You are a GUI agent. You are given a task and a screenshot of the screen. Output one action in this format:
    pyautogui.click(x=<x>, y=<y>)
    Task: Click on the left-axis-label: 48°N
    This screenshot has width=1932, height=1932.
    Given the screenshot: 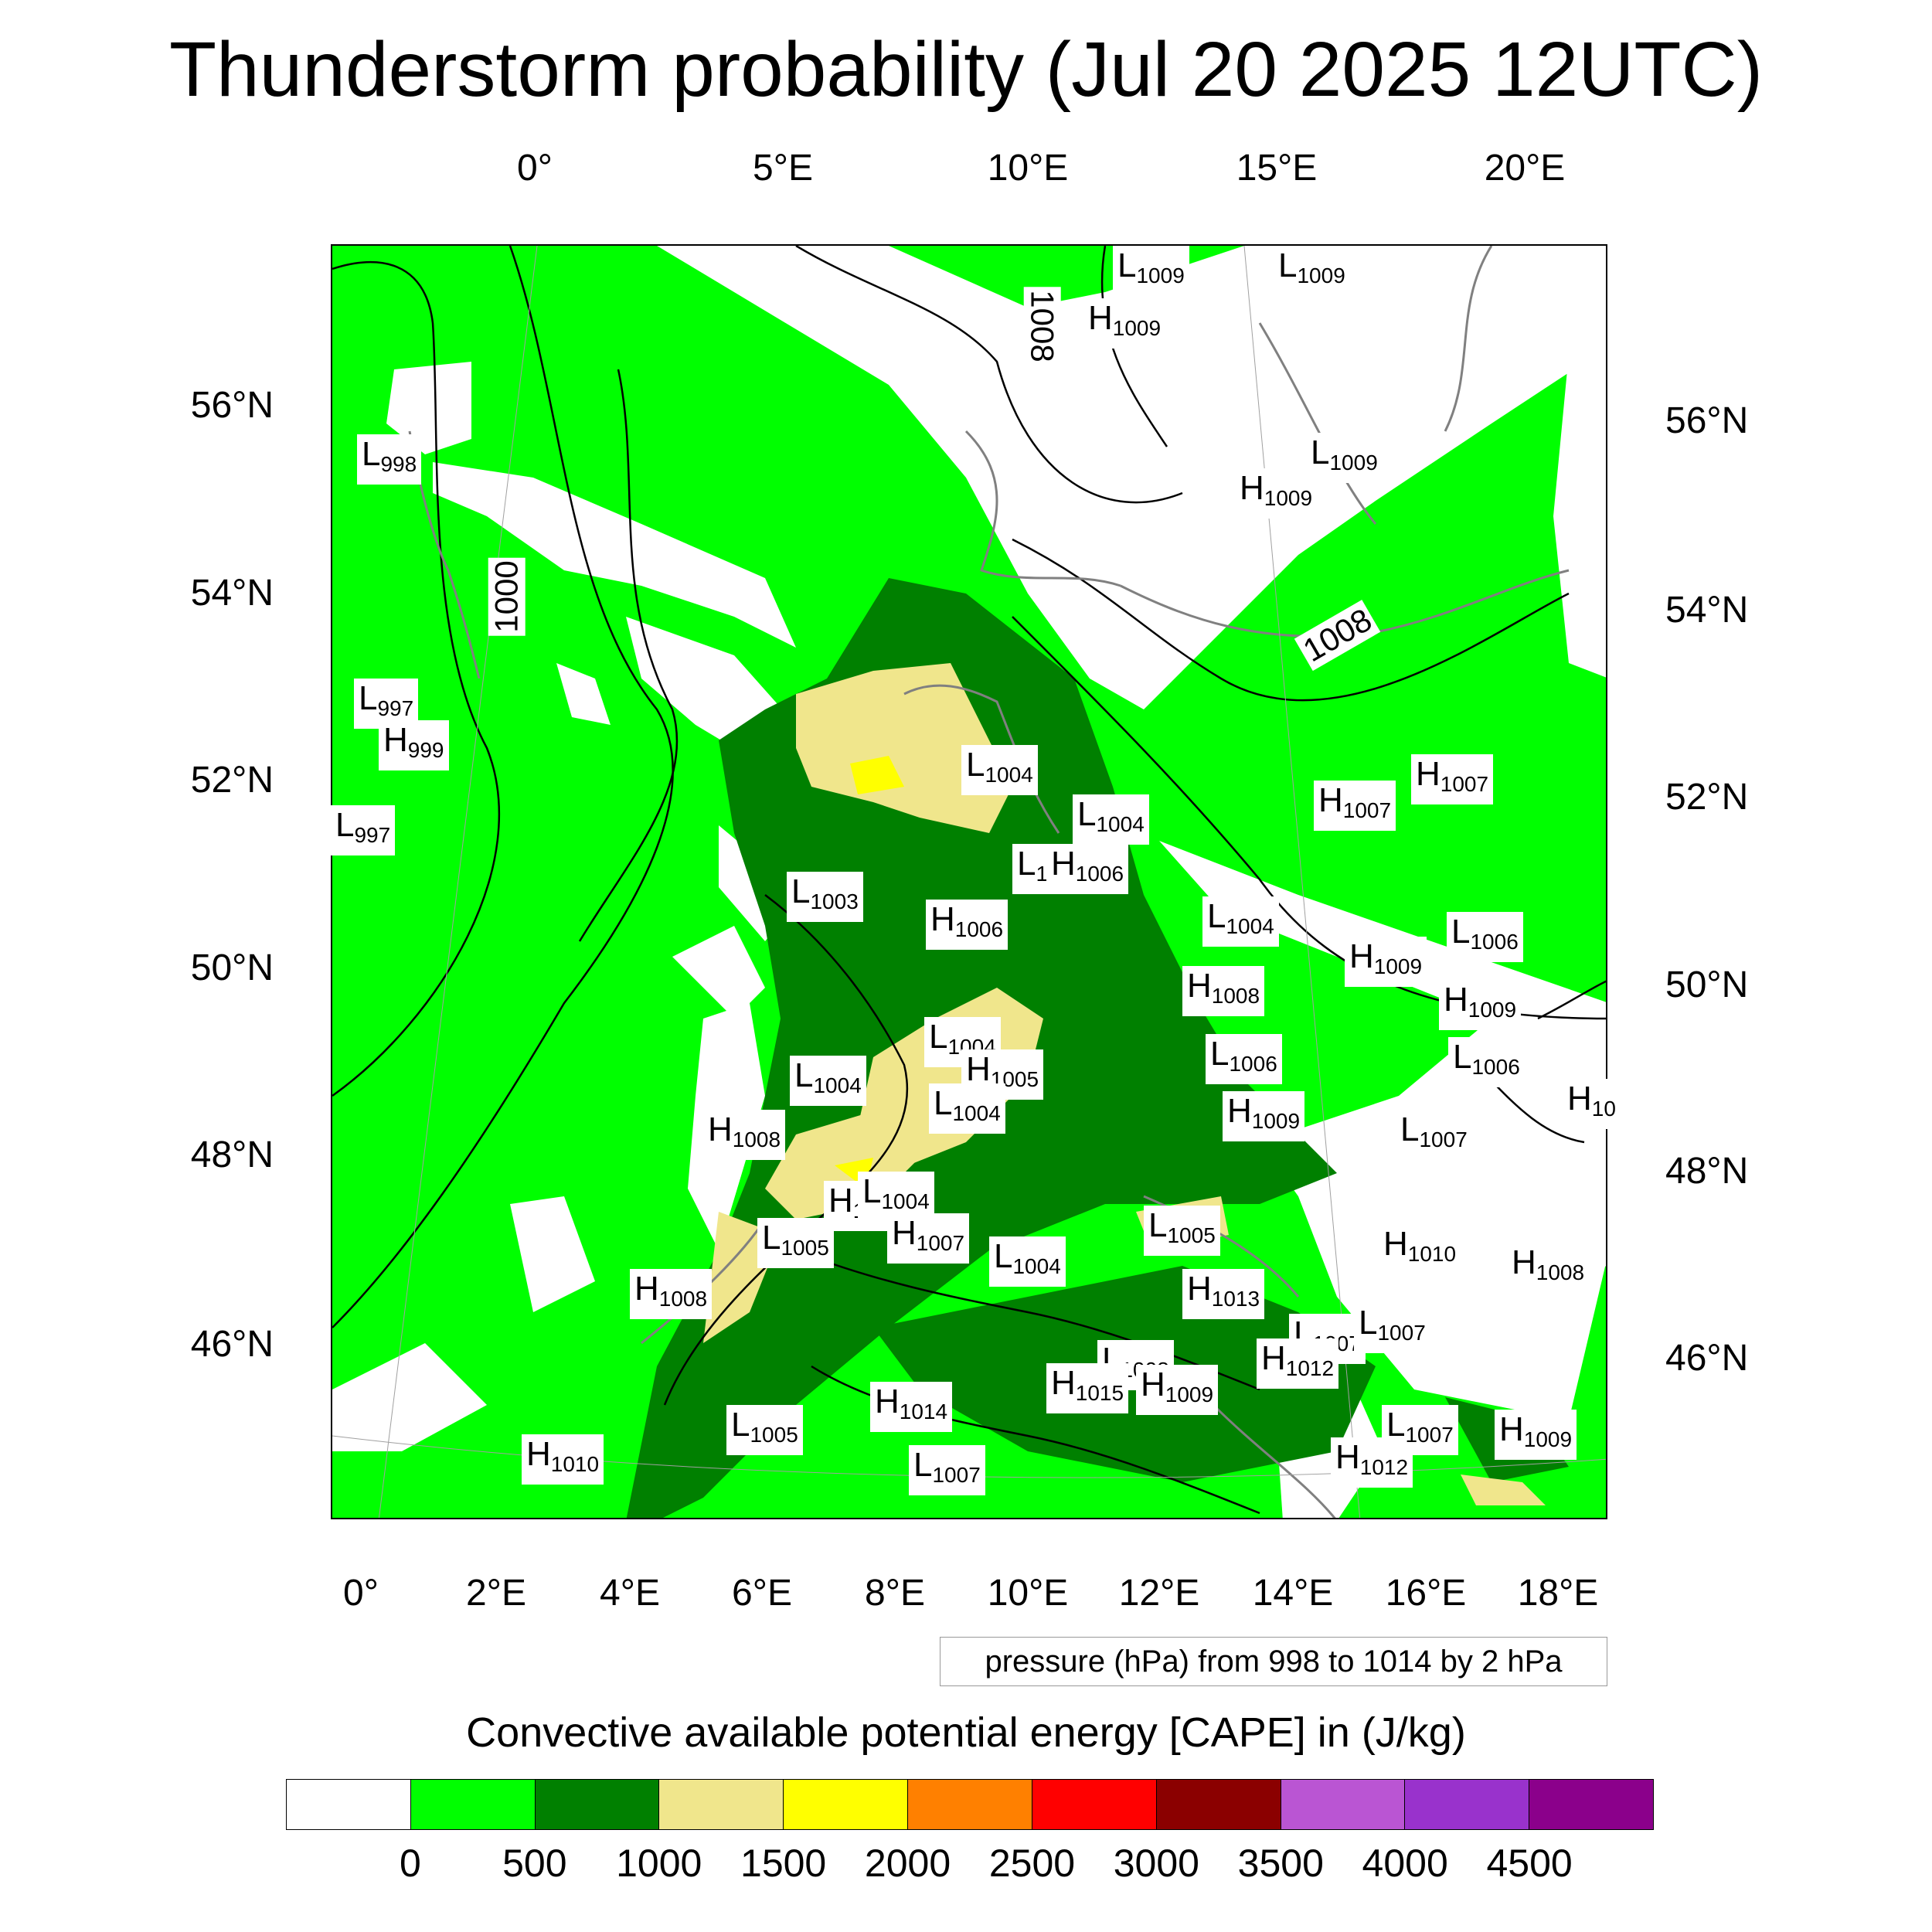 What is the action you would take?
    pyautogui.click(x=232, y=1155)
    